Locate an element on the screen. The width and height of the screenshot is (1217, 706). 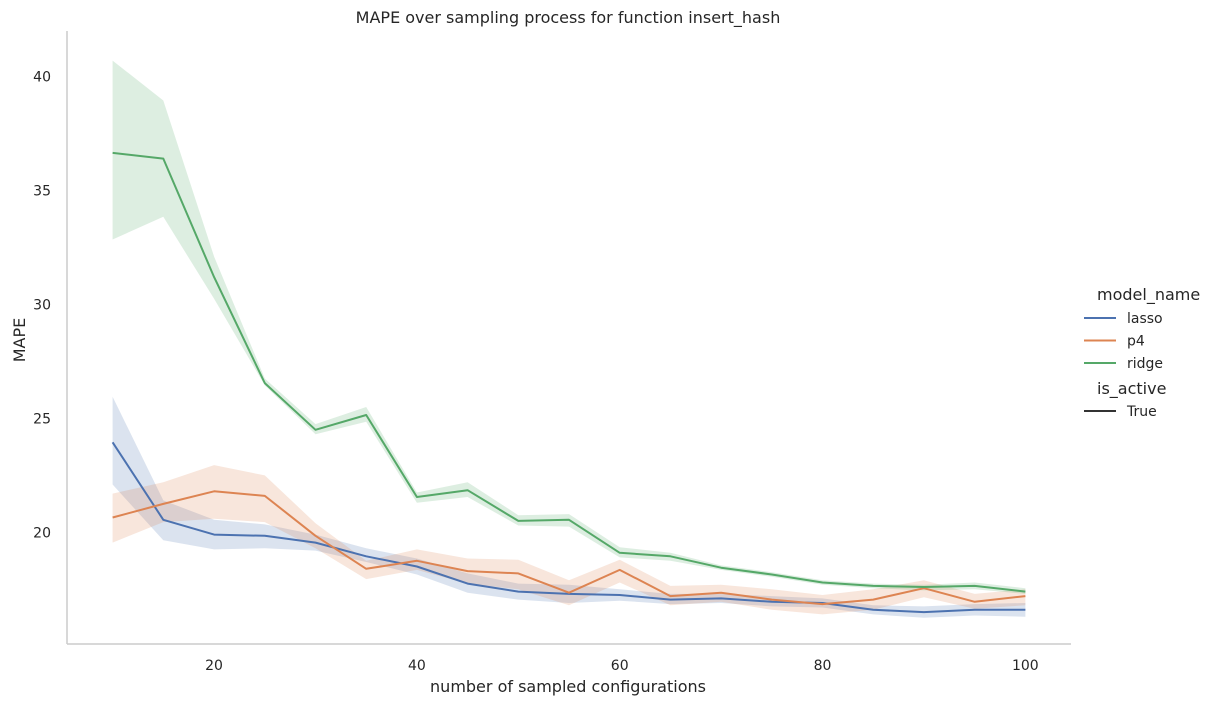
legend-label-is-active: True is located at coordinates (1141, 412).